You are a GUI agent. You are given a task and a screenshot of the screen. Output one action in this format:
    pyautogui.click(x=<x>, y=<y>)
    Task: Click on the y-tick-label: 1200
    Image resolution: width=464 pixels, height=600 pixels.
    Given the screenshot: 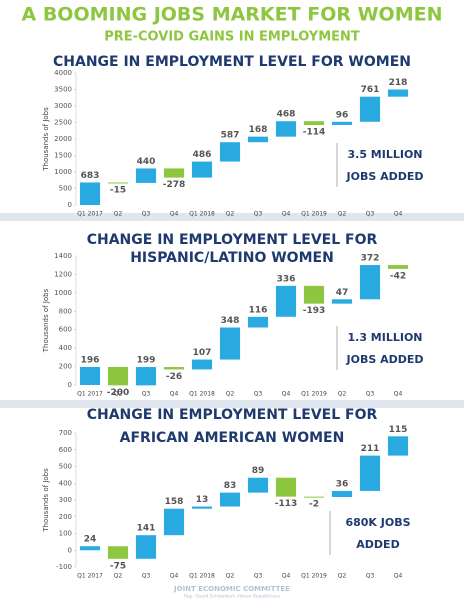 What is the action you would take?
    pyautogui.click(x=63, y=274)
    